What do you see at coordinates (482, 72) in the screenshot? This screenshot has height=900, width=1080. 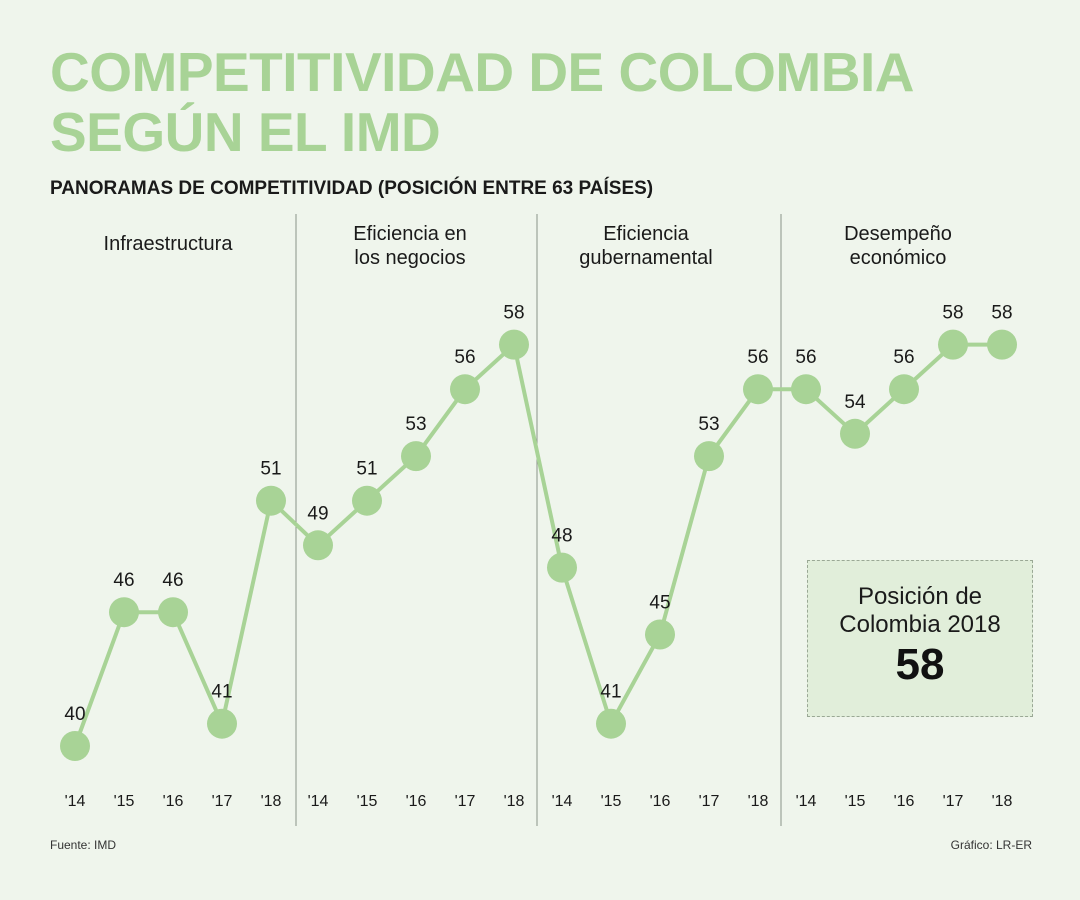 I see `chart-title-line-1: COMPETITIVIDAD DE COLOMBIA` at bounding box center [482, 72].